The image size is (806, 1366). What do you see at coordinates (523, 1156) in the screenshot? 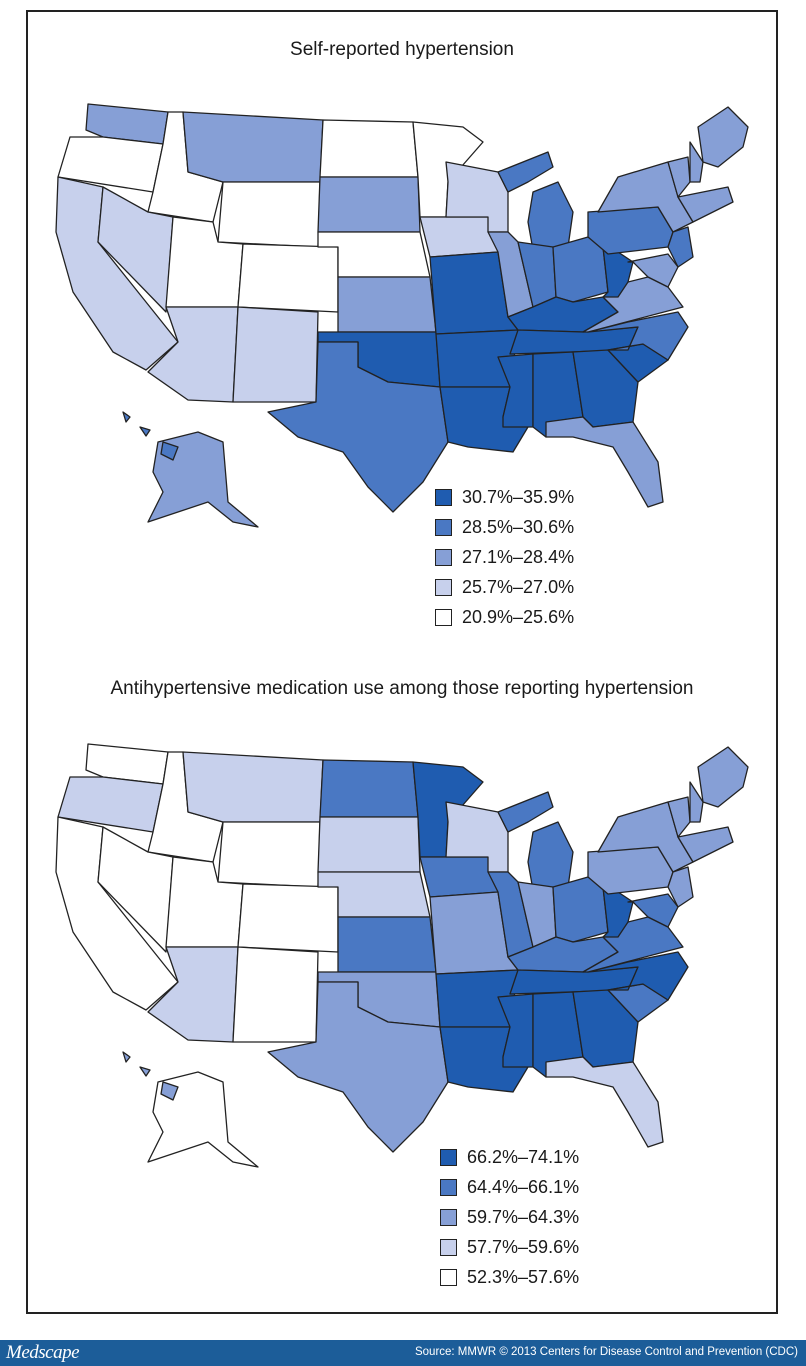
I see `legend-label: 66.2%–74.1%` at bounding box center [523, 1156].